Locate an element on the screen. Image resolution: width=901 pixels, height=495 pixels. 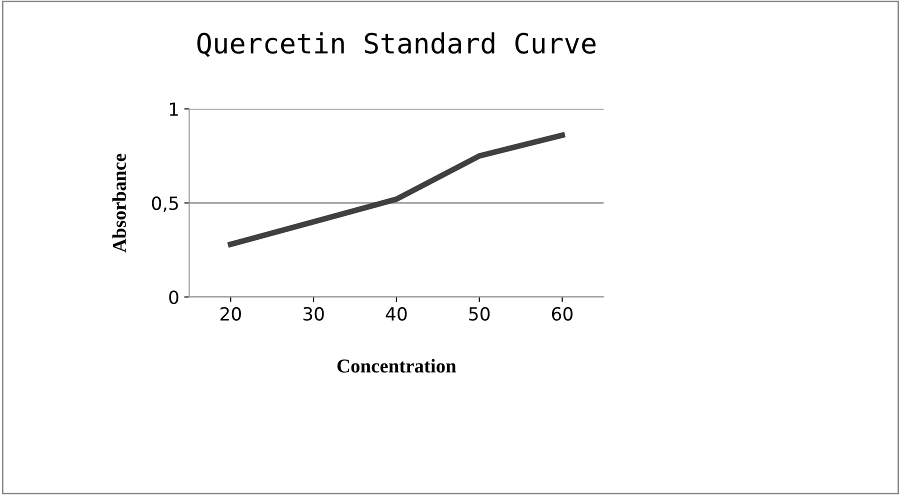
chart-title: Quercetin Standard Curve is located at coordinates (396, 45).